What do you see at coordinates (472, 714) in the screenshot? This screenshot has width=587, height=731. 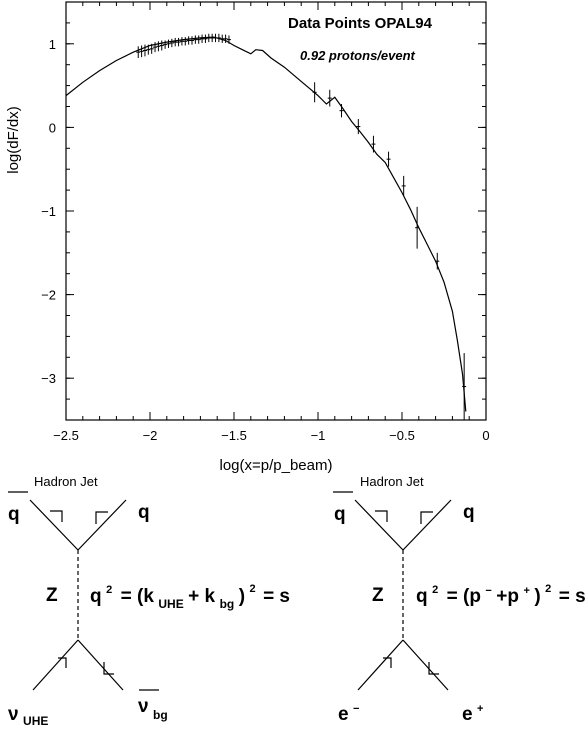 I see `positron-label: e +` at bounding box center [472, 714].